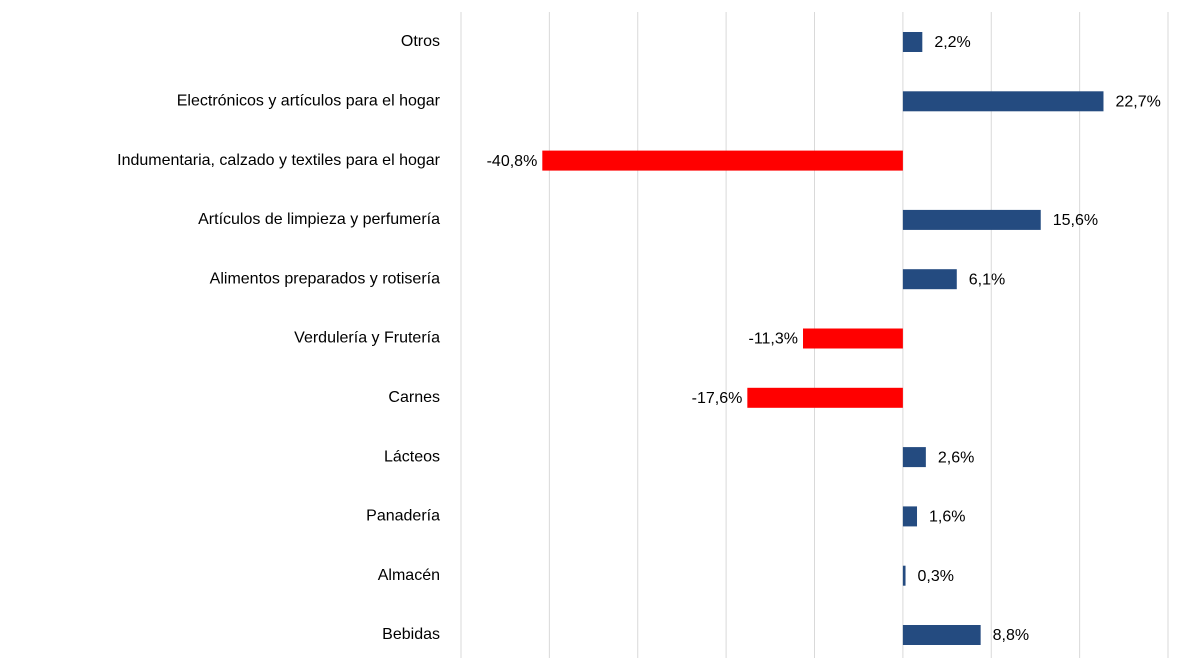  Describe the element at coordinates (717, 398) in the screenshot. I see `data-label: -17,6%` at that location.